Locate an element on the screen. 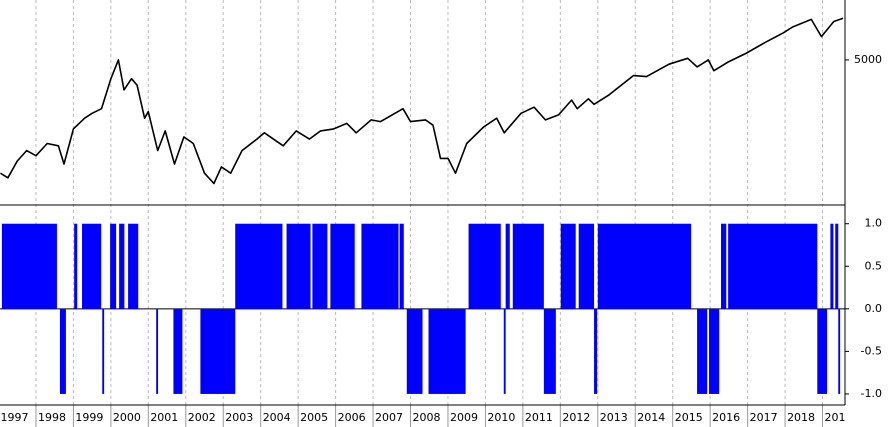 Image resolution: width=894 pixels, height=427 pixels. y-tick-label: 0.0 is located at coordinates (874, 308).